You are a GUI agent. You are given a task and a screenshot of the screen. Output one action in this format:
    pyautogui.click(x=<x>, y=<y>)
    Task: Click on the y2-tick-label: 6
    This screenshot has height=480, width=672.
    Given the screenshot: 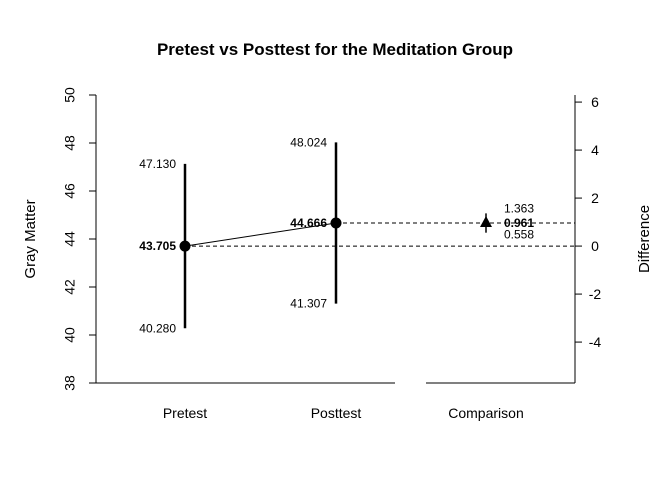 What is the action you would take?
    pyautogui.click(x=595, y=102)
    